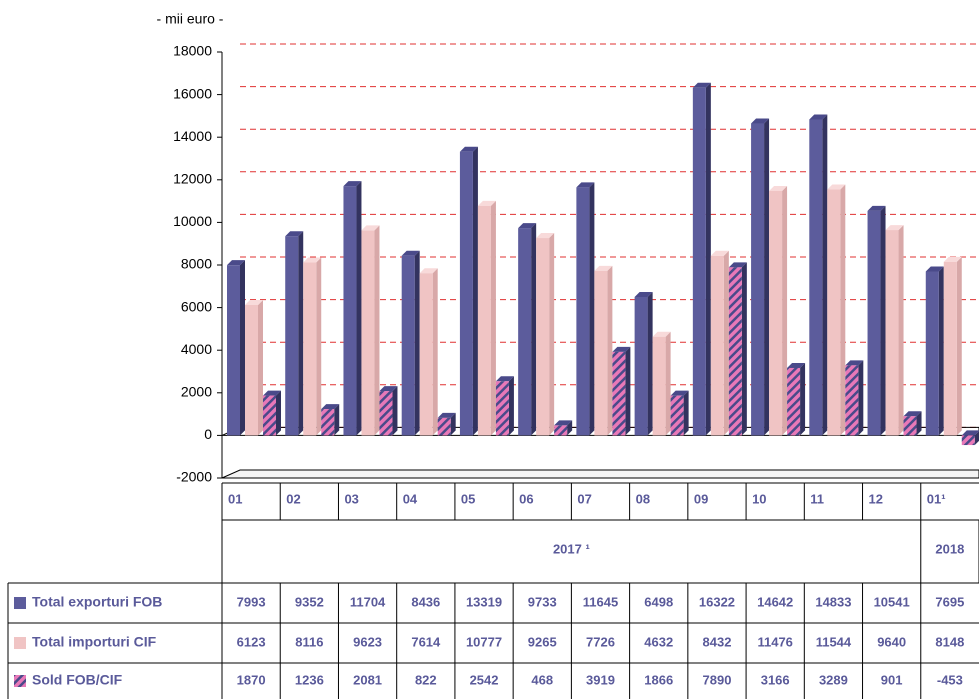 The width and height of the screenshot is (979, 699). I want to click on x-tick-label: 11, so click(817, 498).